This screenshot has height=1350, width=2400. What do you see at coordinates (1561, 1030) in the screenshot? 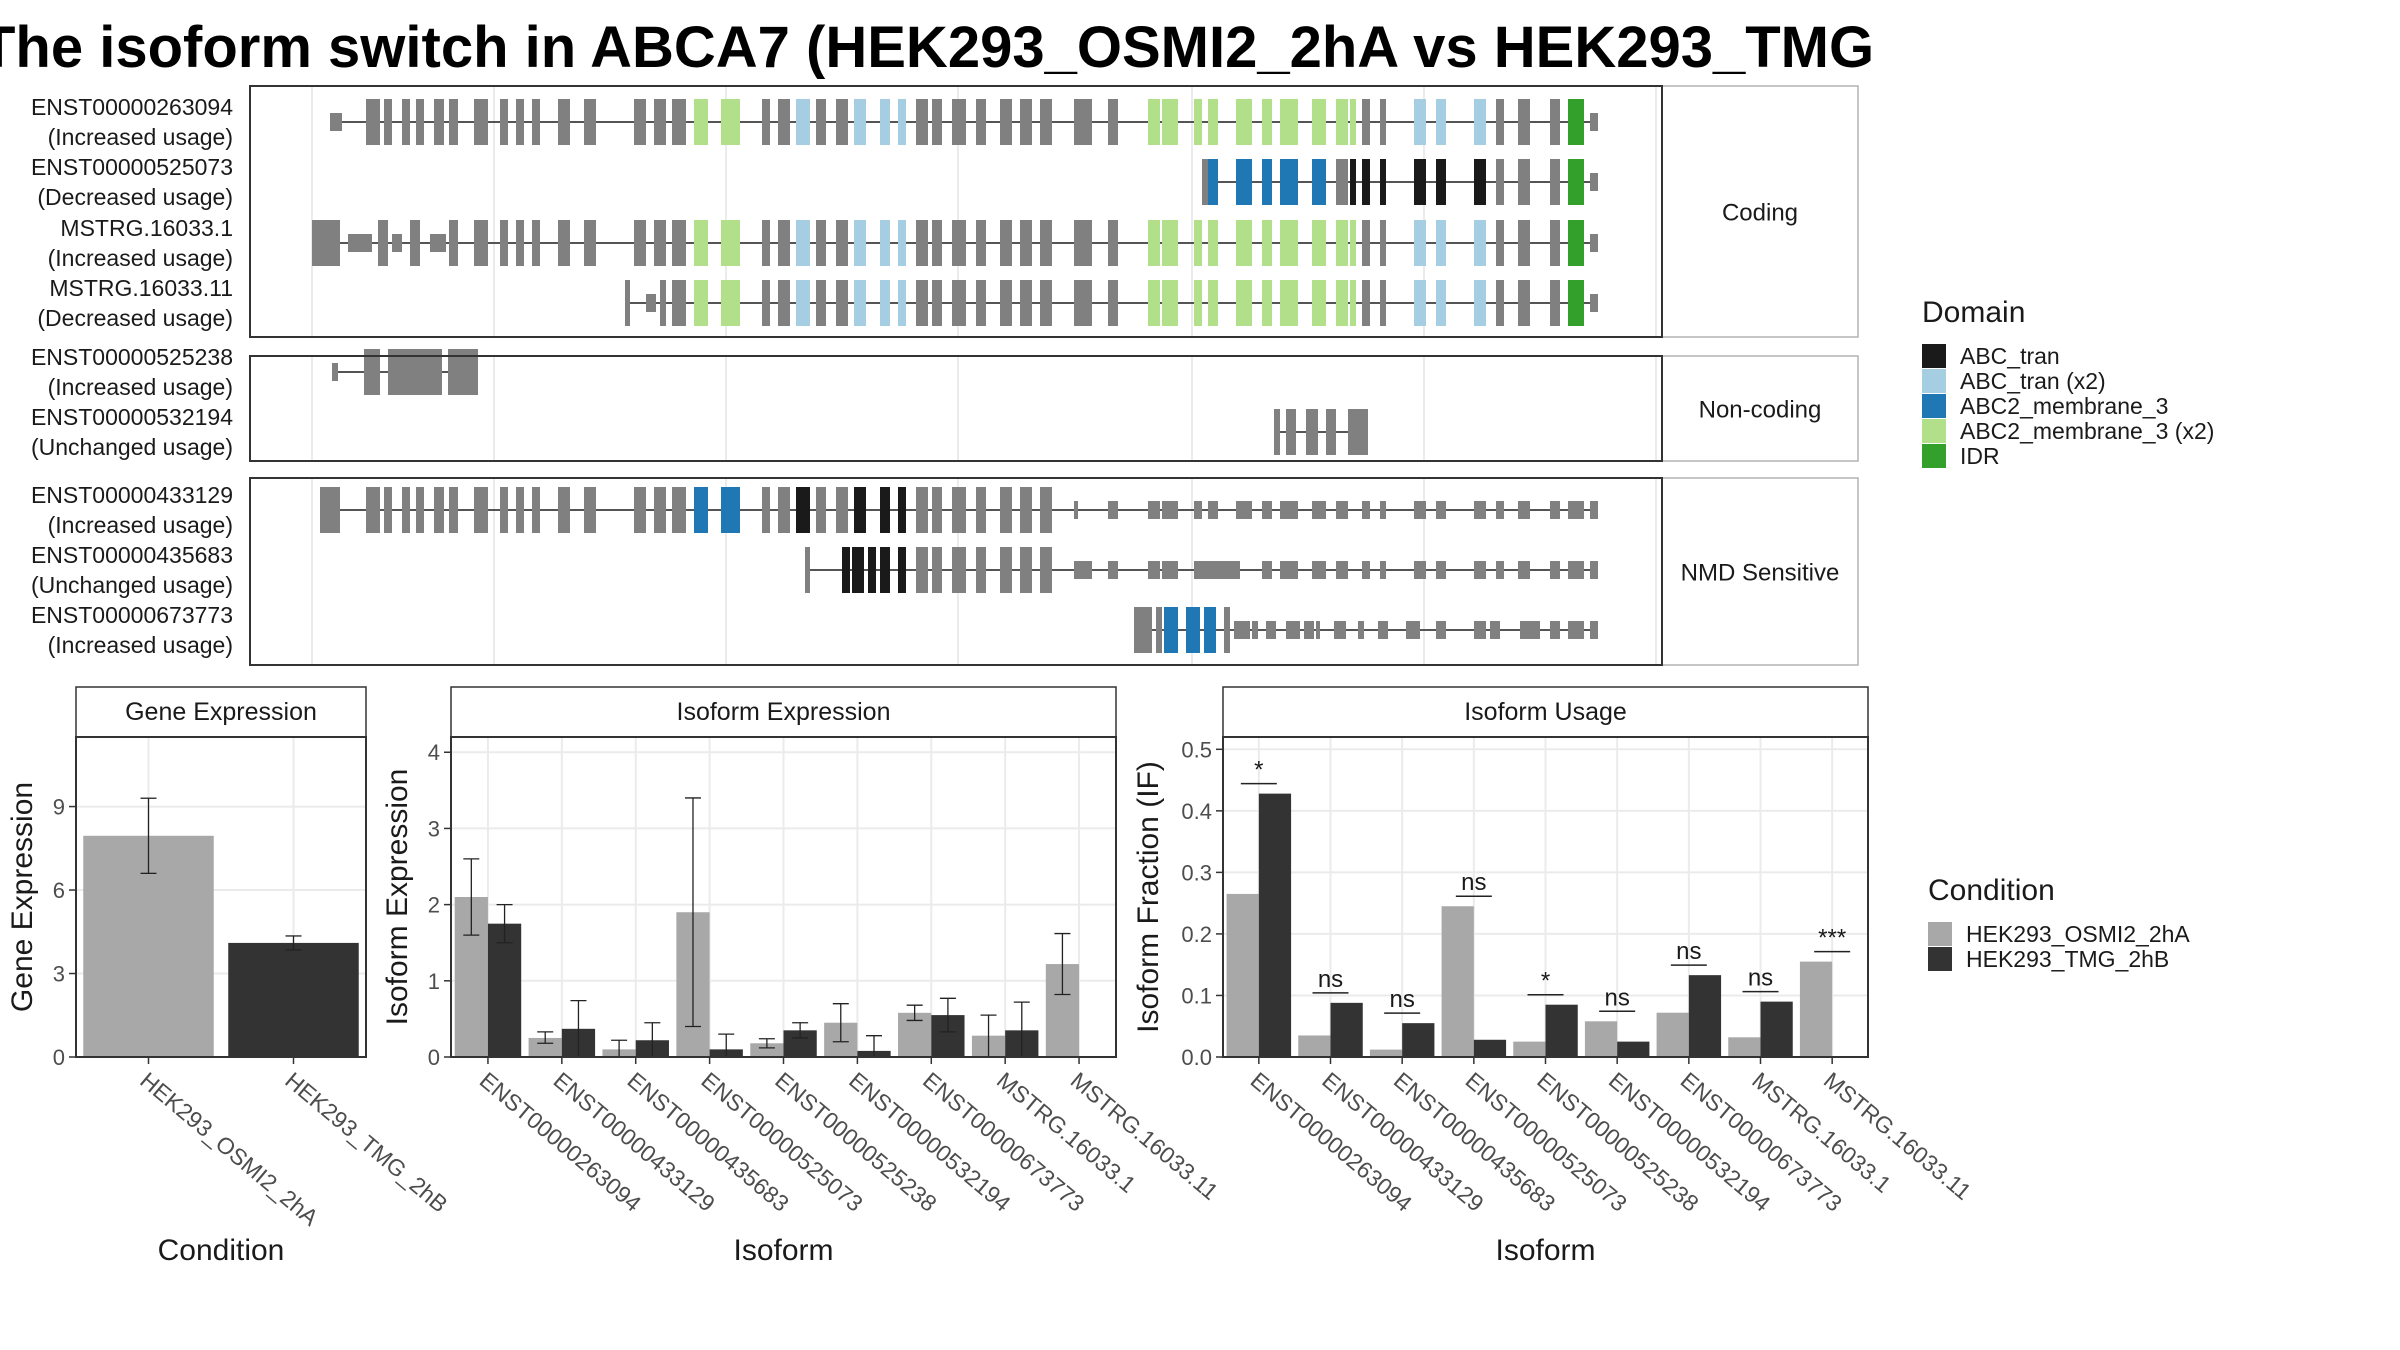
I see `bar-cond-b` at bounding box center [1561, 1030].